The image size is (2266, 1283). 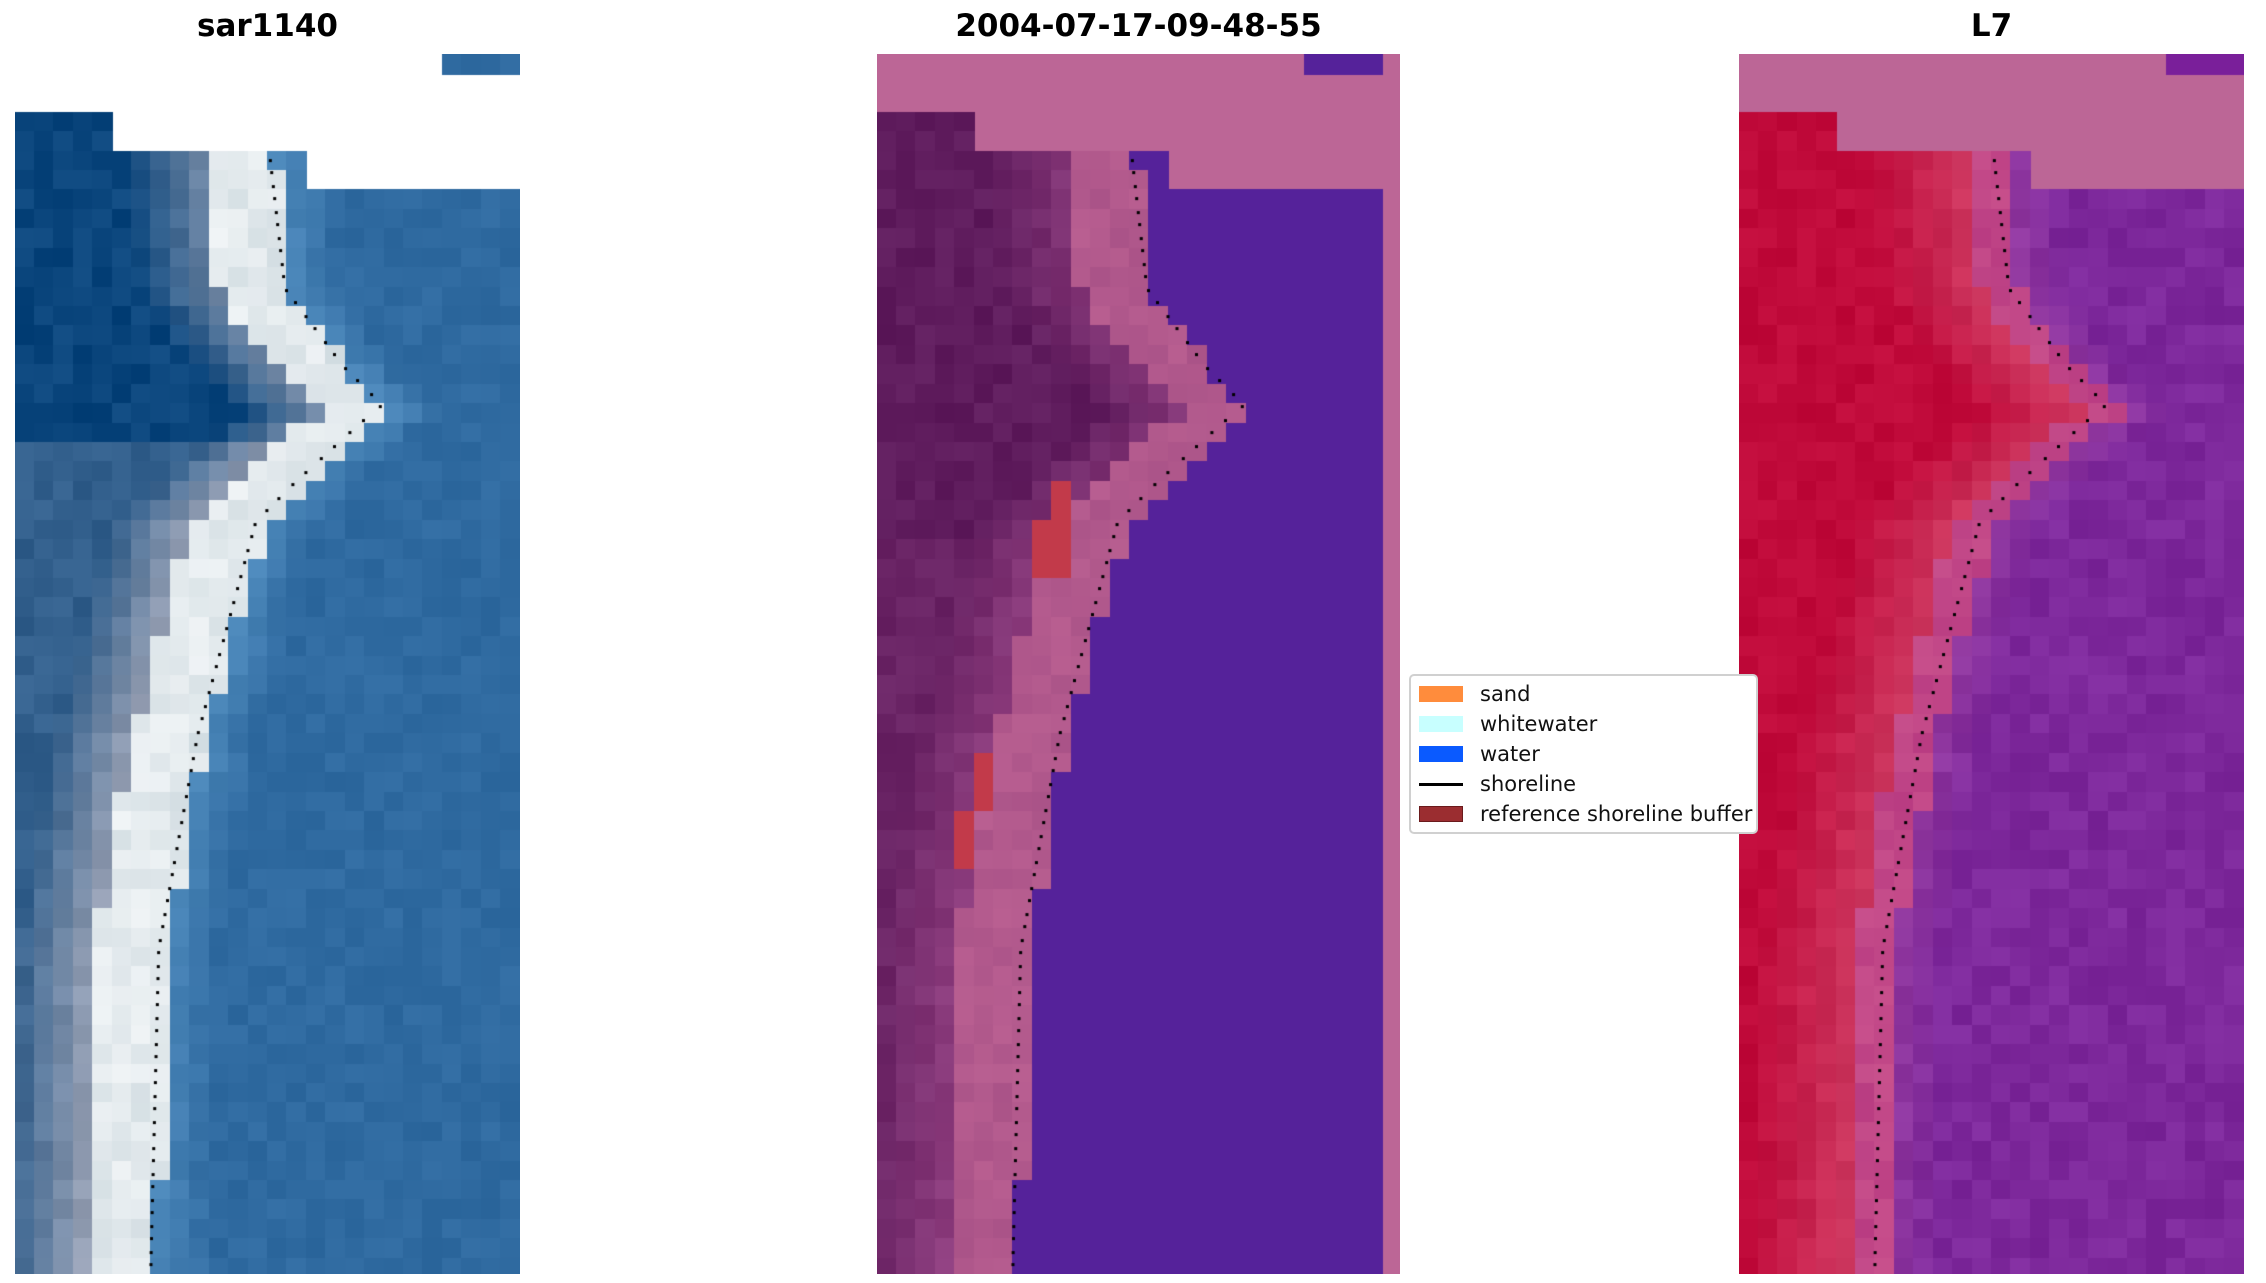 What do you see at coordinates (1474, 694) in the screenshot?
I see `legend-item-sand: sand` at bounding box center [1474, 694].